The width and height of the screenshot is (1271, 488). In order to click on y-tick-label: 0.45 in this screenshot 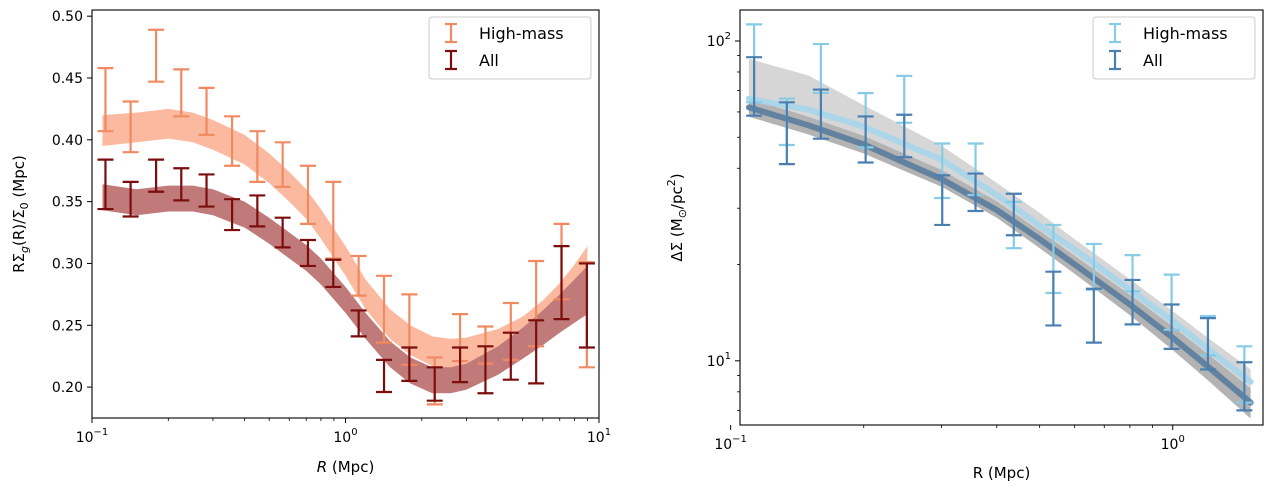, I will do `click(67, 79)`.